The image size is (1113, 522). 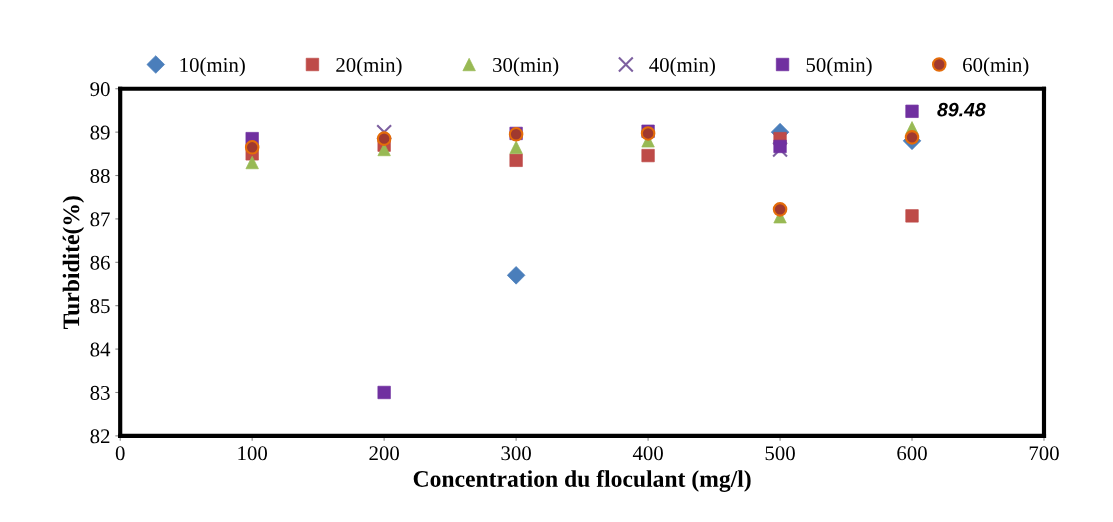 I want to click on x-tick-label: 500, so click(x=780, y=453).